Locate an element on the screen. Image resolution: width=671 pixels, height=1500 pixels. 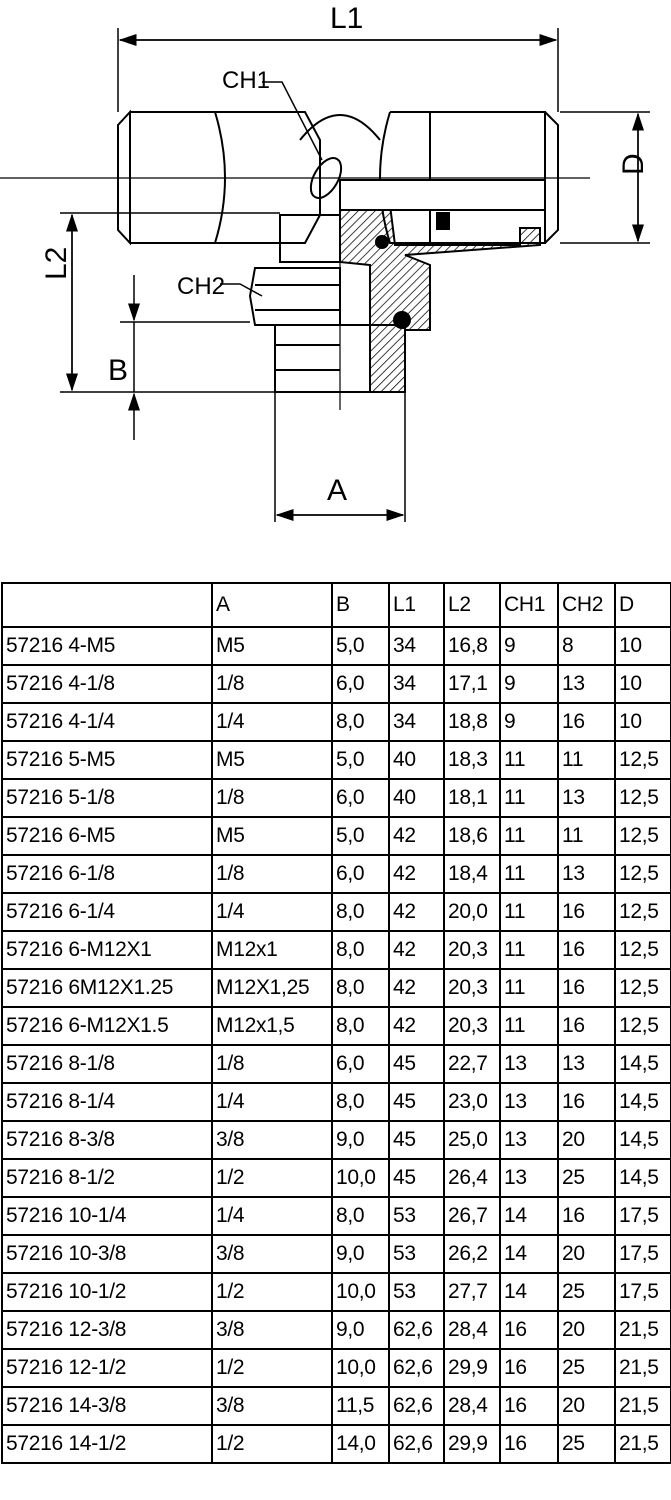
dim-label-D: D is located at coordinates (633, 164).